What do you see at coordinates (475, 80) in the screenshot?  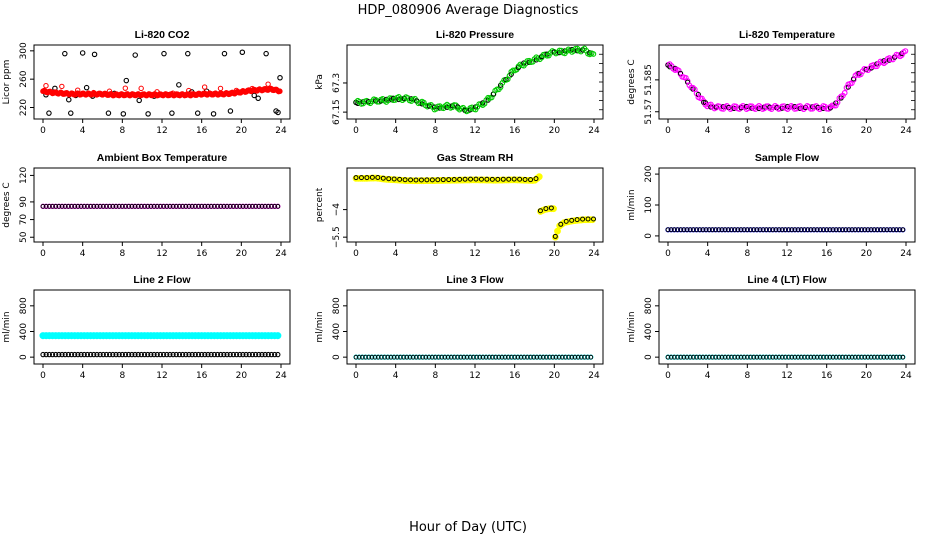 I see `series-pressure` at bounding box center [475, 80].